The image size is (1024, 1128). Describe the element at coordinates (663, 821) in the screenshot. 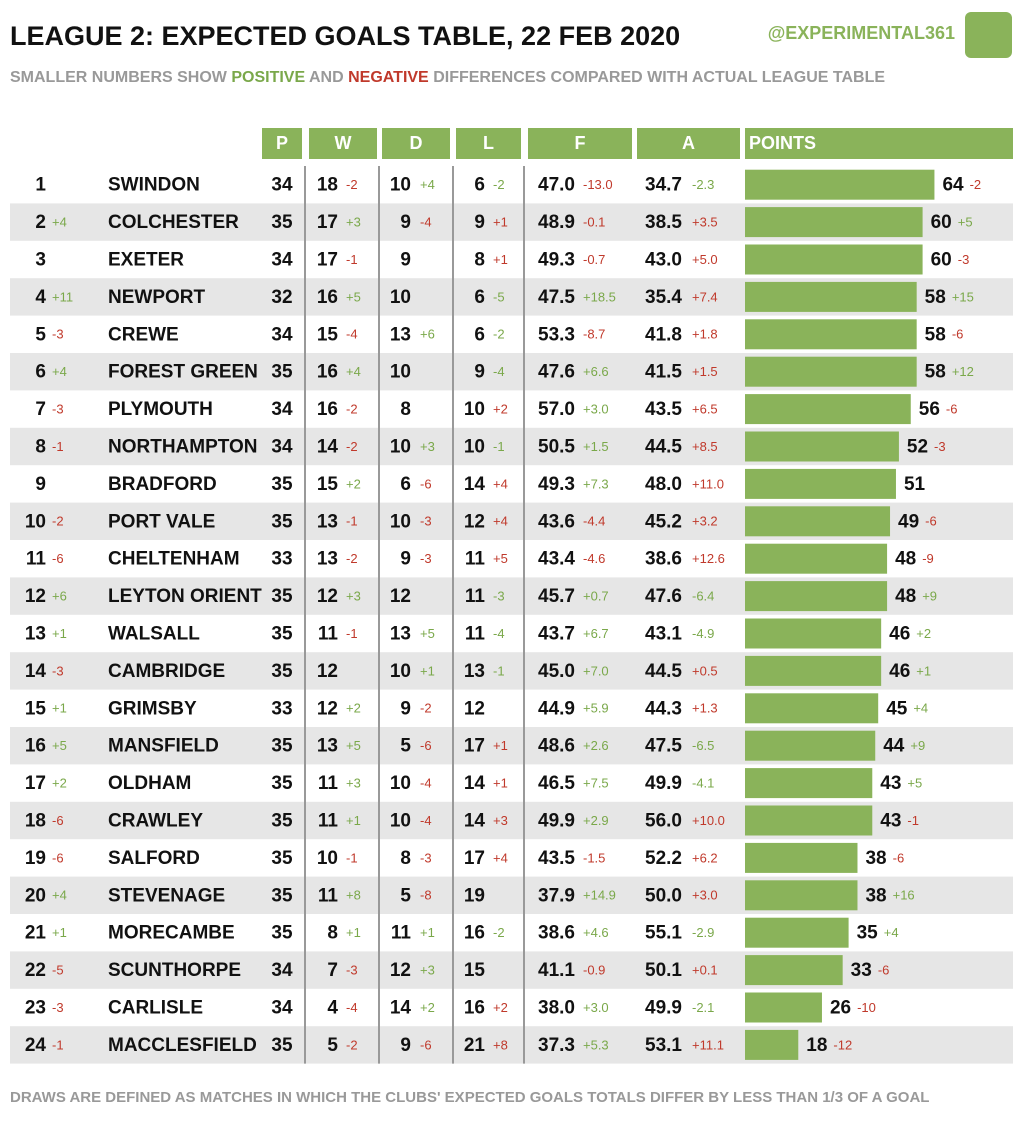

I see `cell-value: 56.0` at that location.